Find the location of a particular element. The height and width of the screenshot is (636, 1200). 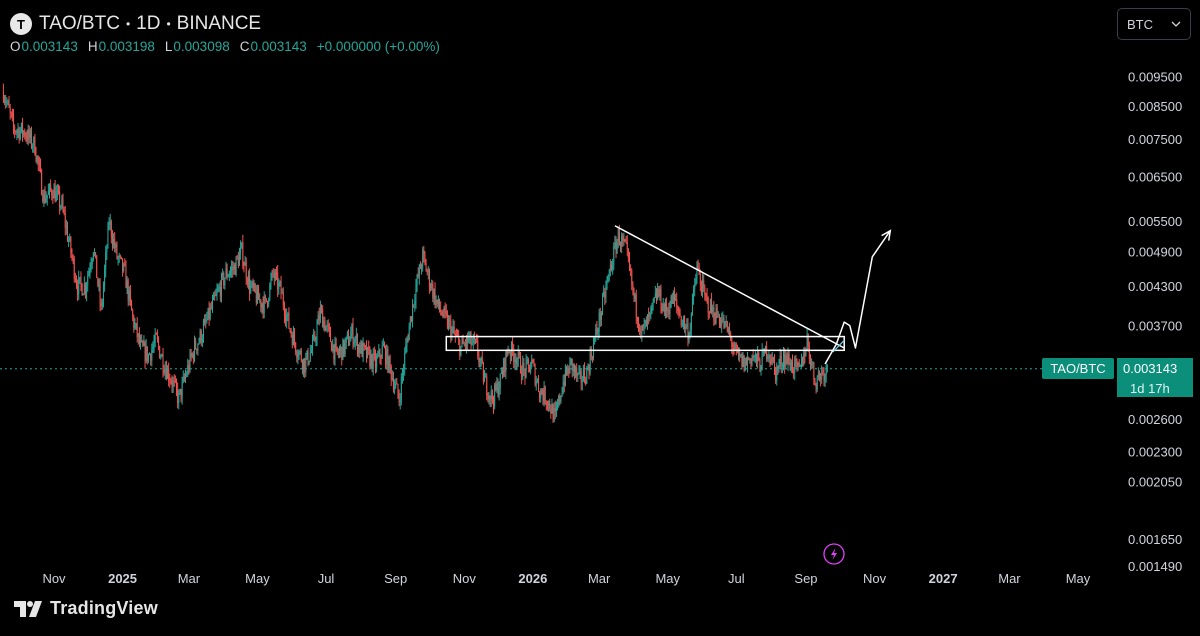

time-tick-label-11: Sep is located at coordinates (805, 578).